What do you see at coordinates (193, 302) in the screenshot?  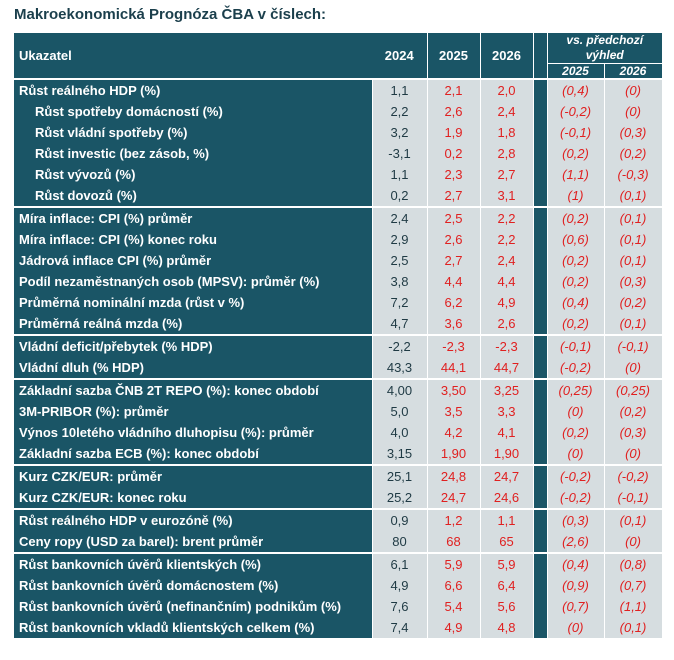 I see `row-label: Průměrná nominální mzda (růst v %)` at bounding box center [193, 302].